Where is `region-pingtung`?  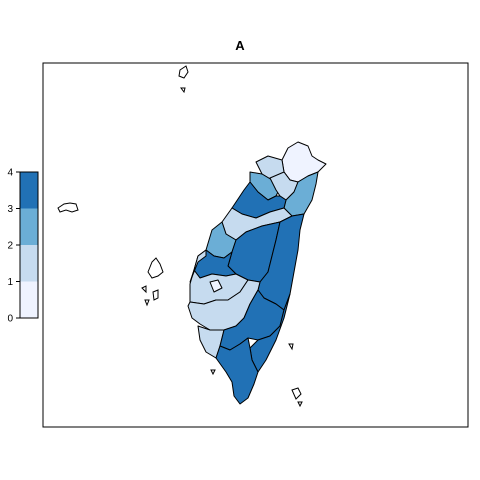
region-pingtung is located at coordinates (237, 371).